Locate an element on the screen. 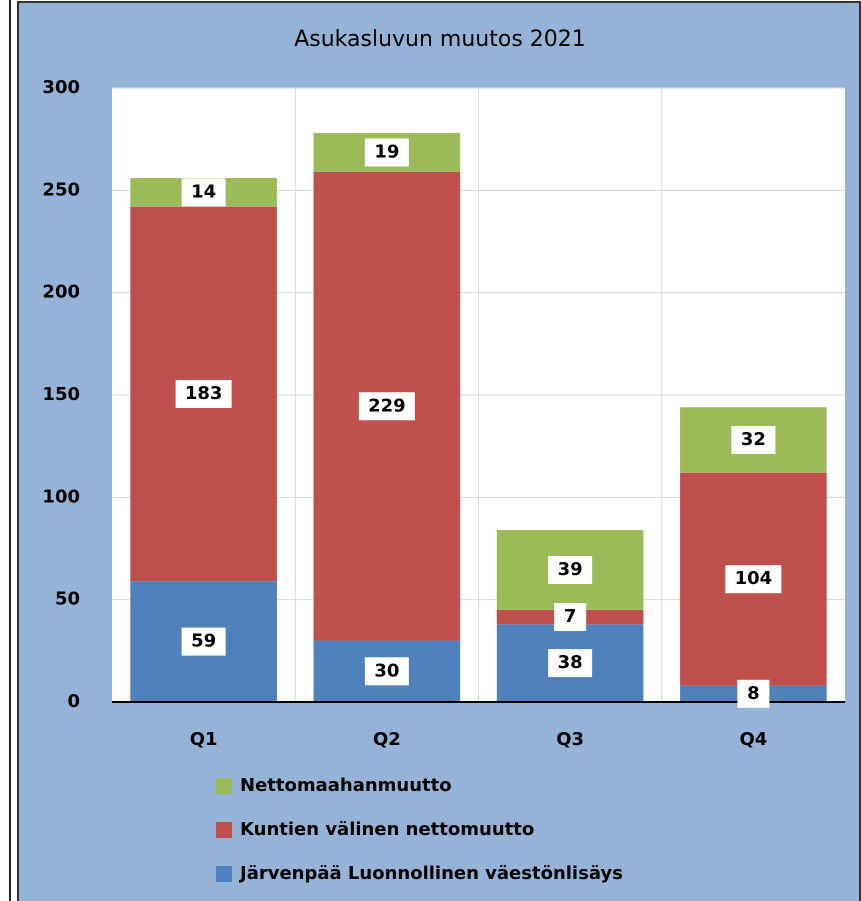 The height and width of the screenshot is (901, 861). x-tick-label: Q2 is located at coordinates (387, 739).